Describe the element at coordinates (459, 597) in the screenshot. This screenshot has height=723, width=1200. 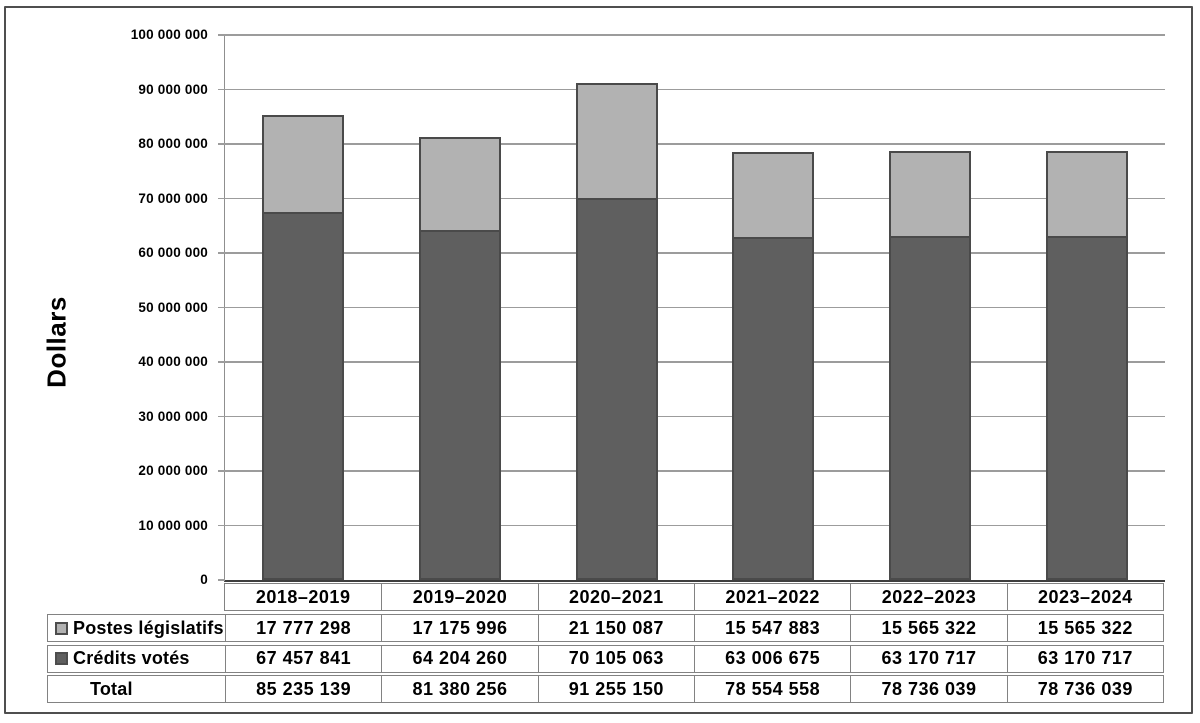
I see `category-header-cell: 2019–2020` at that location.